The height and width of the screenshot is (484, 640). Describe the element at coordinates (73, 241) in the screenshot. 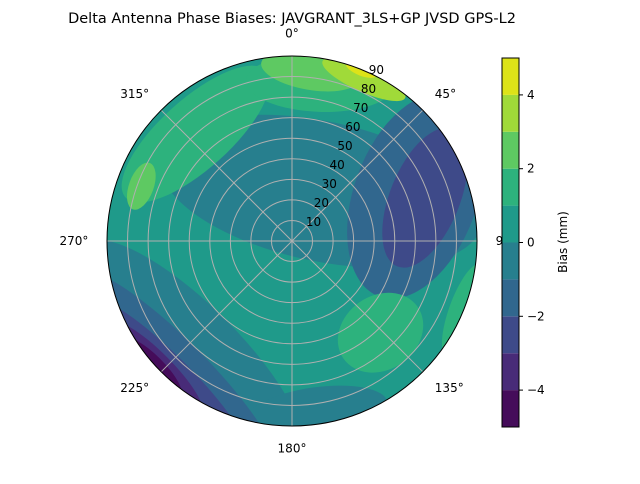

I see `angle-tick-label: 270°` at that location.